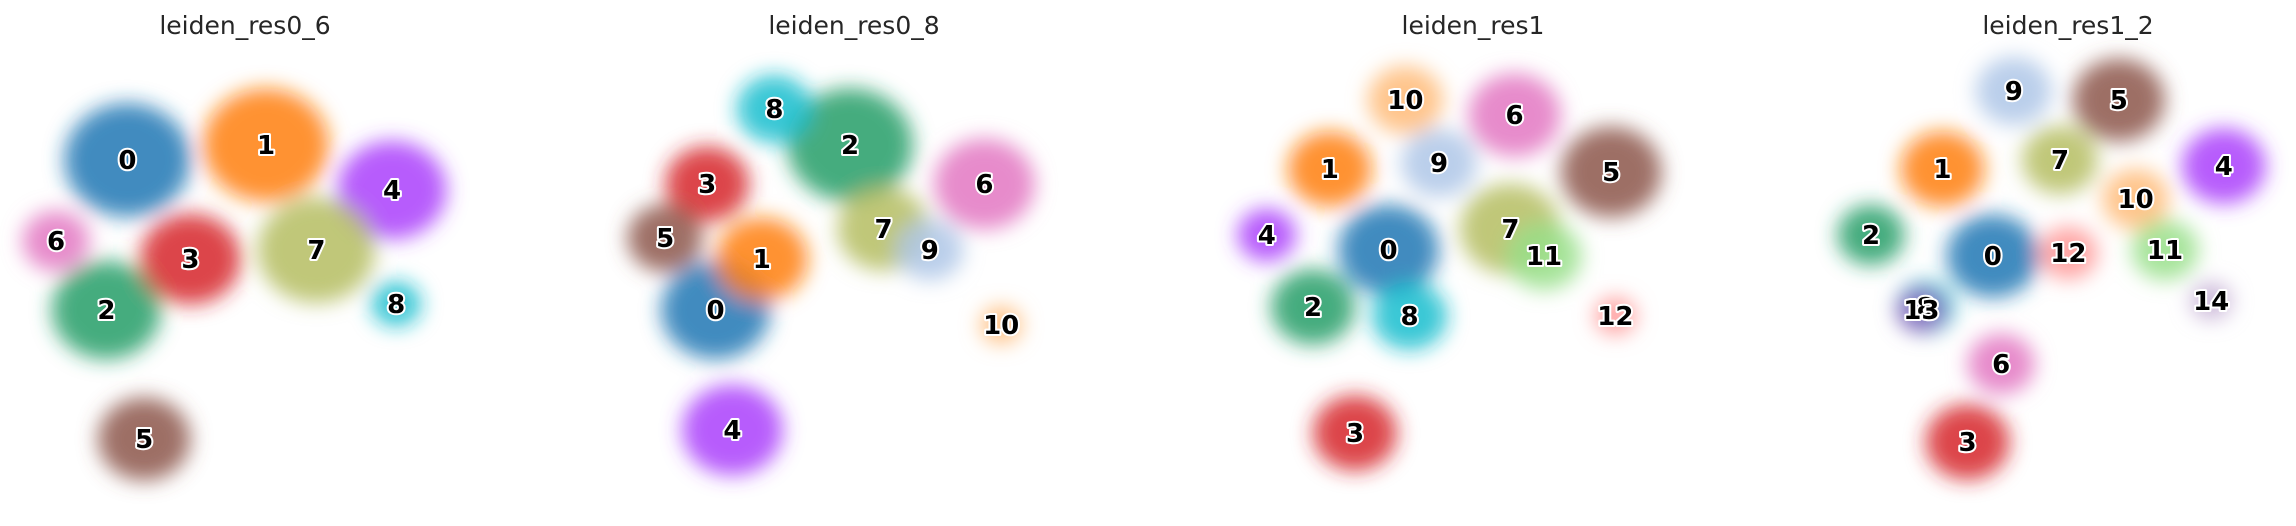 The image size is (2296, 526). I want to click on panel-title: leiden_res1_2, so click(2067, 25).